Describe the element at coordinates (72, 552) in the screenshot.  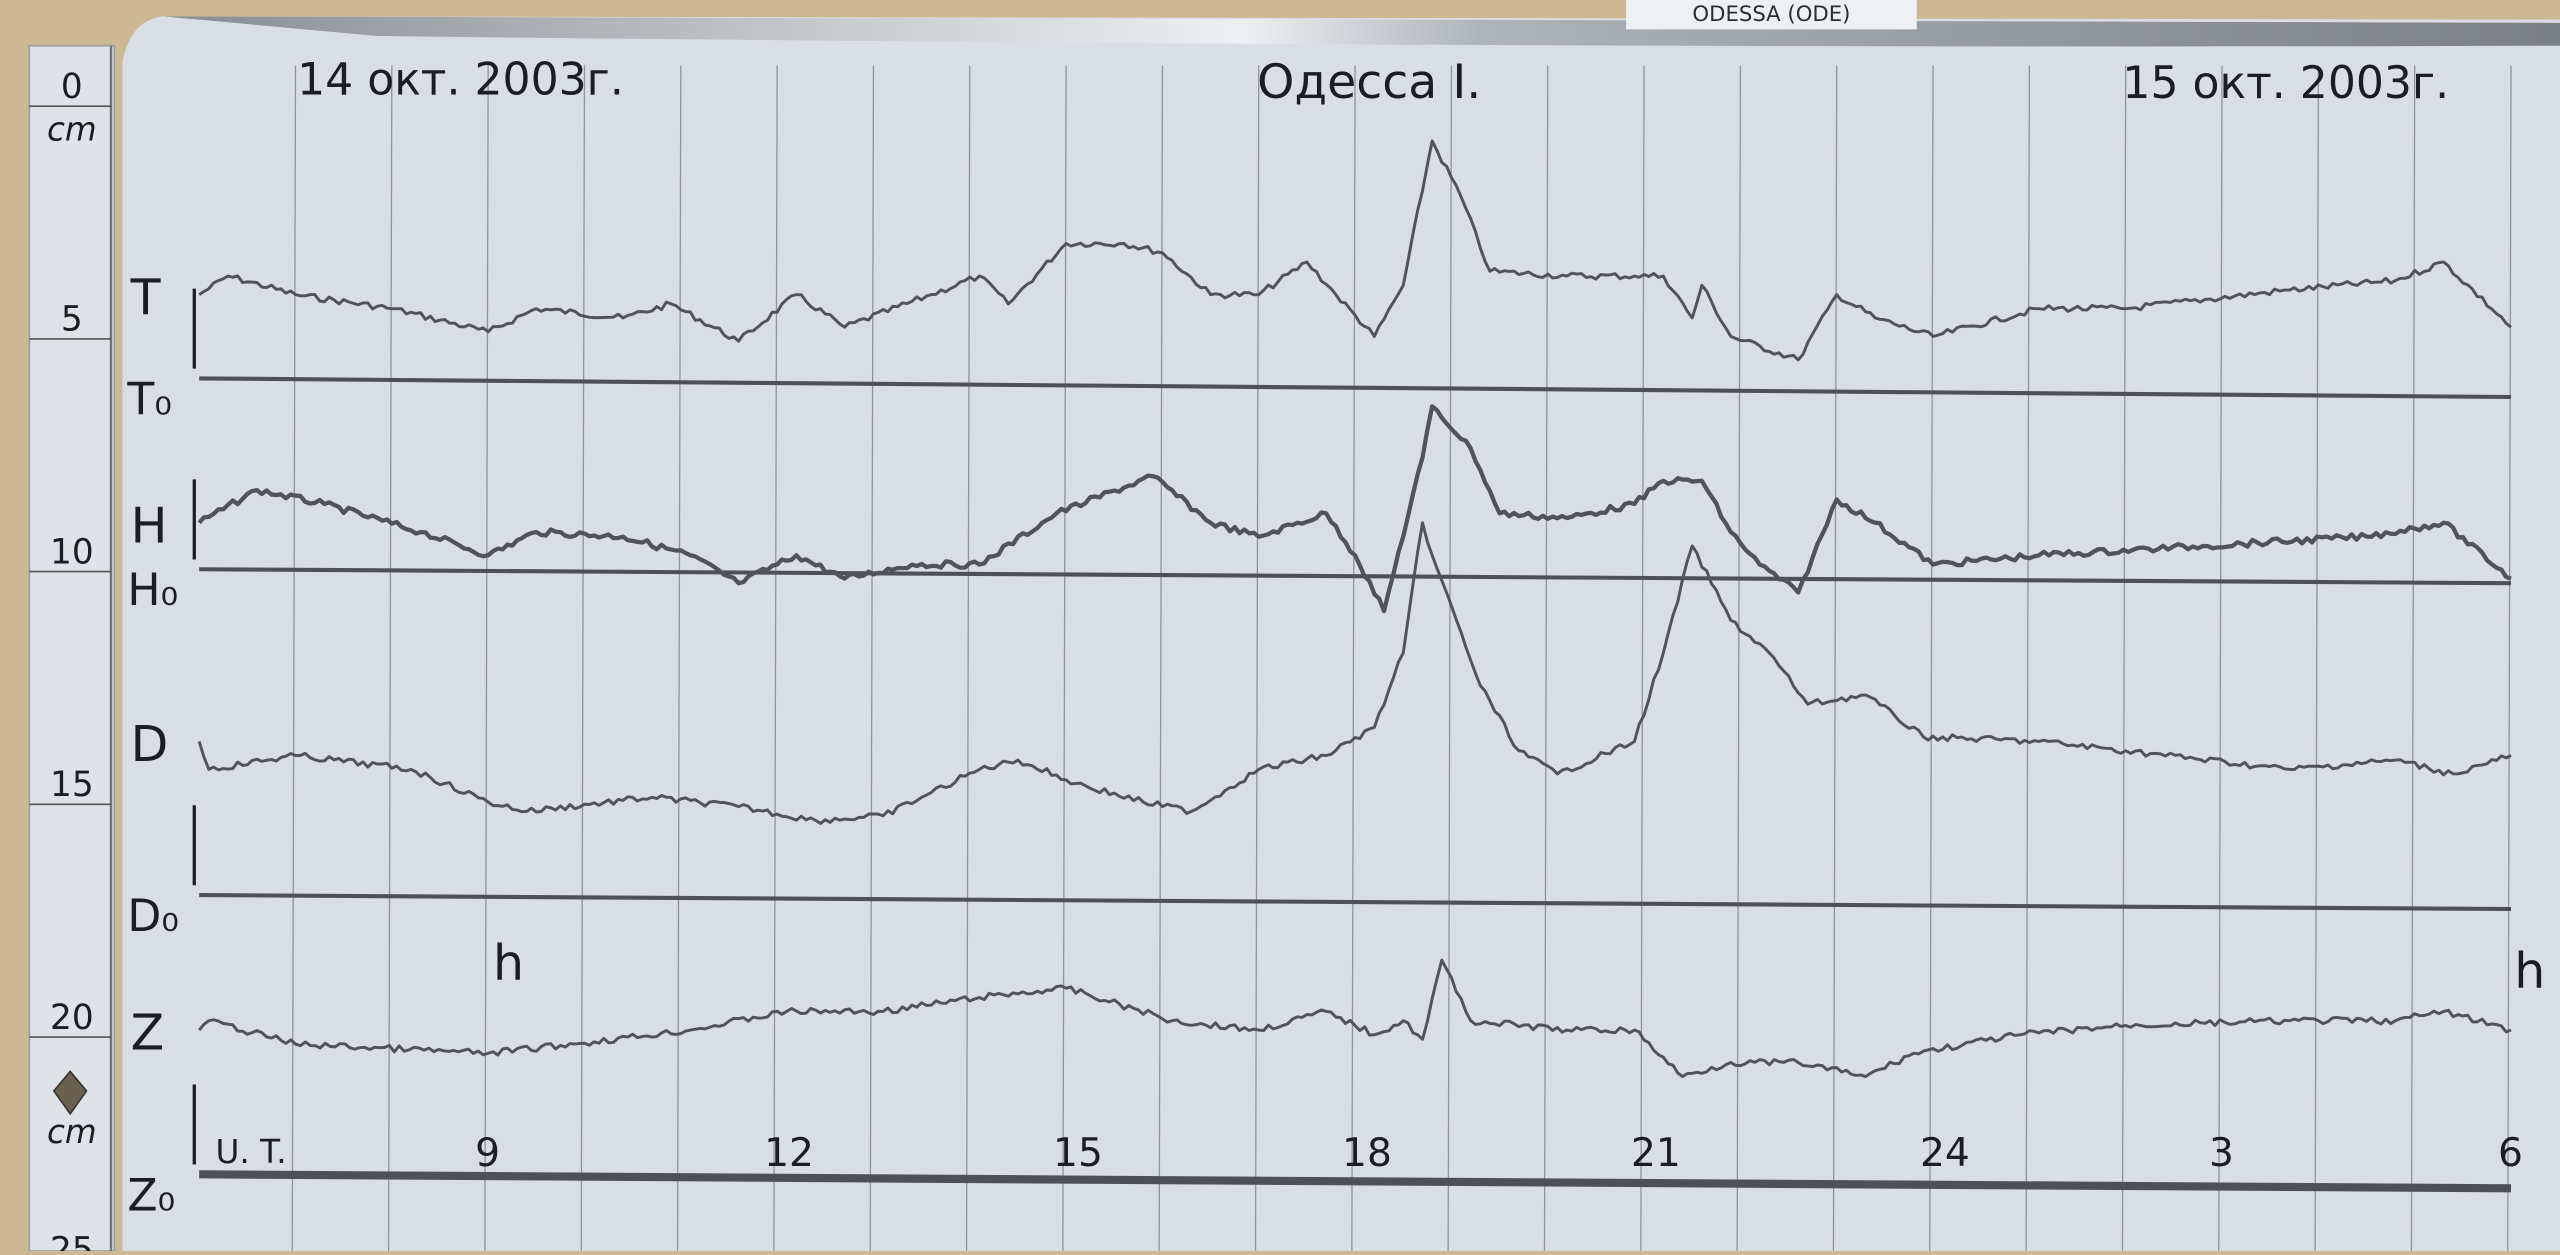
I see `ruler-label: 10` at that location.